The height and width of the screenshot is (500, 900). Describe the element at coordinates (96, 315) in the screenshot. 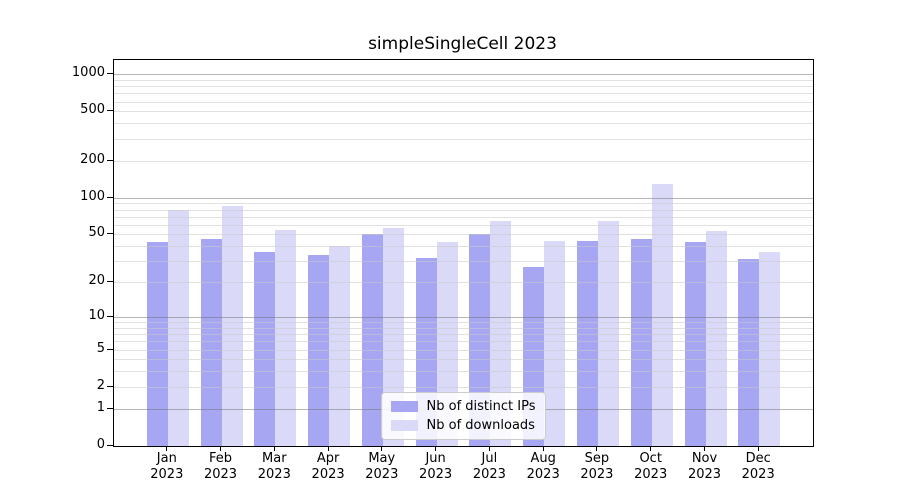

I see `y-tick-label: 10` at that location.